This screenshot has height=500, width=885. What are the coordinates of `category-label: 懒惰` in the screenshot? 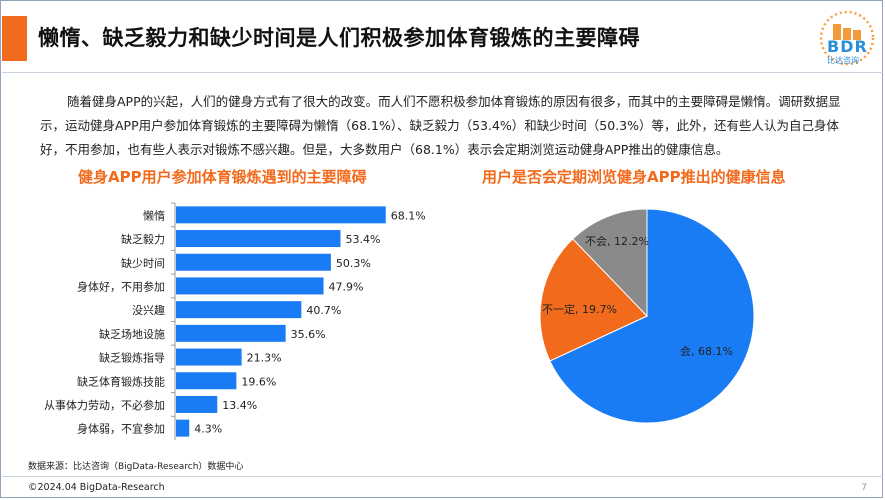 It's located at (154, 215).